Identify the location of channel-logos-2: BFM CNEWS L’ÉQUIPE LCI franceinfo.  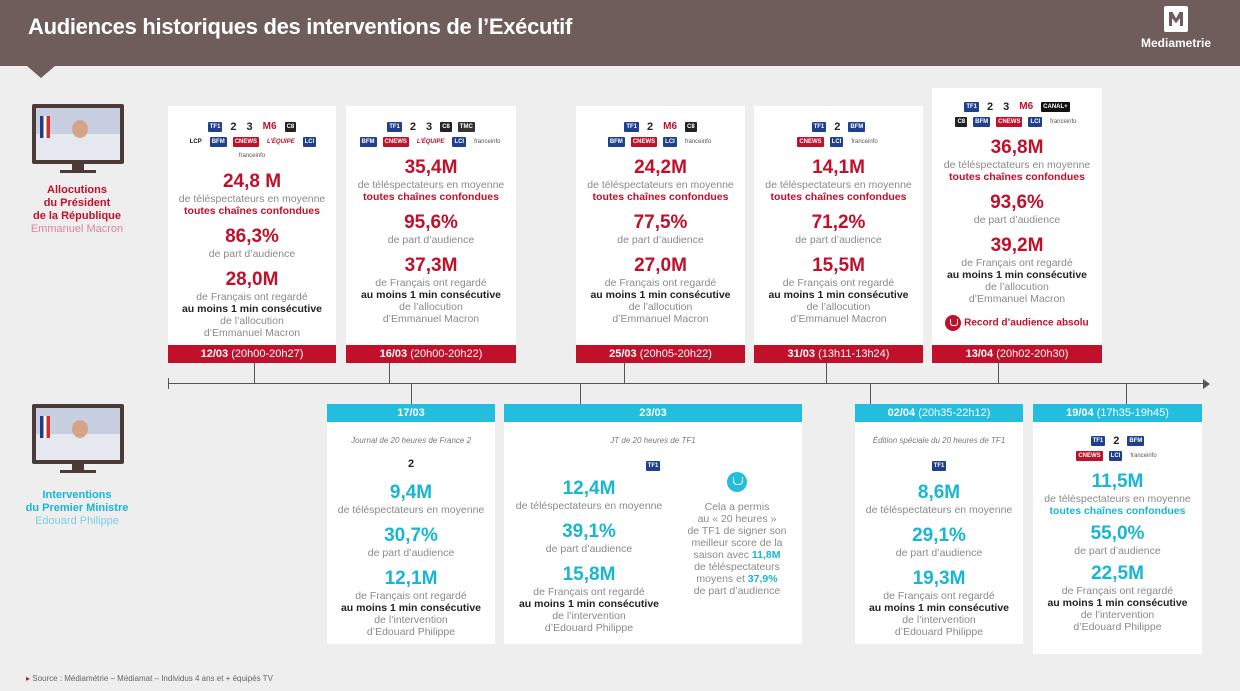
(431, 142).